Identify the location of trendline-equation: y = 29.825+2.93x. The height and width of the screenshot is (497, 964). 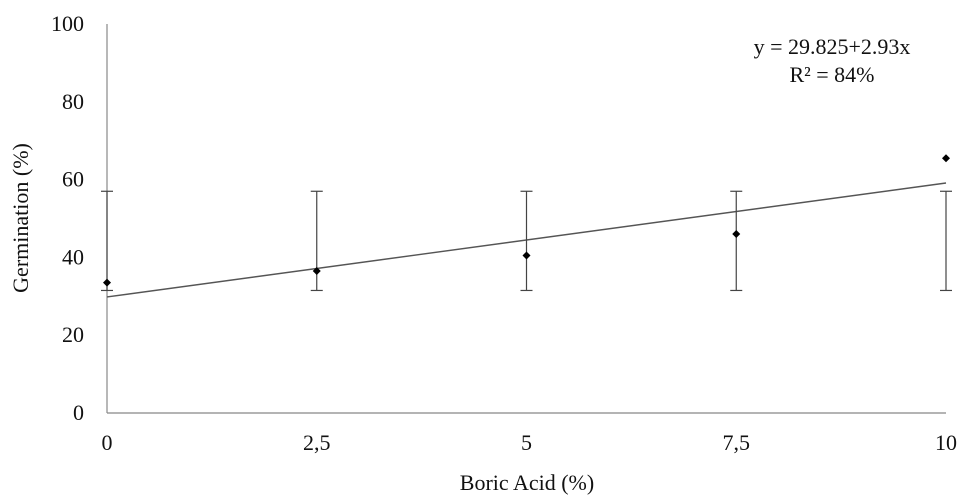
(832, 46).